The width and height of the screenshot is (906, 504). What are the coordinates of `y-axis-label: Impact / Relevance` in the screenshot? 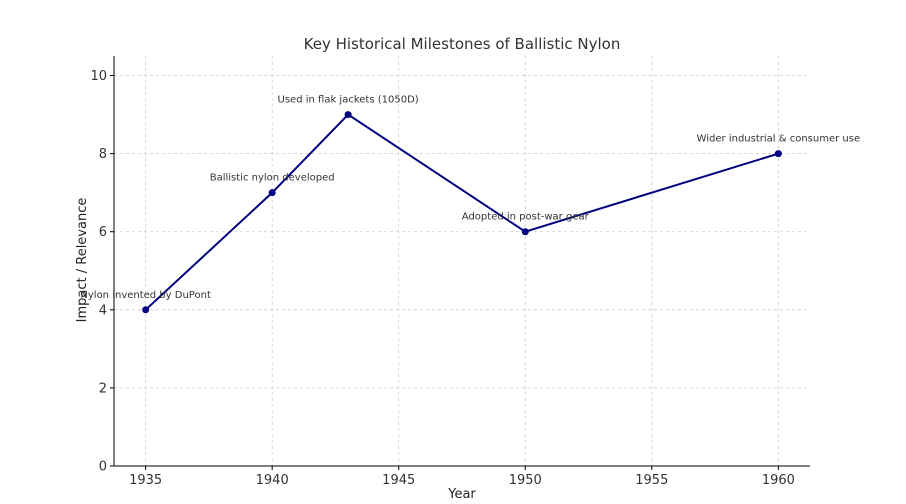 It's located at (82, 260).